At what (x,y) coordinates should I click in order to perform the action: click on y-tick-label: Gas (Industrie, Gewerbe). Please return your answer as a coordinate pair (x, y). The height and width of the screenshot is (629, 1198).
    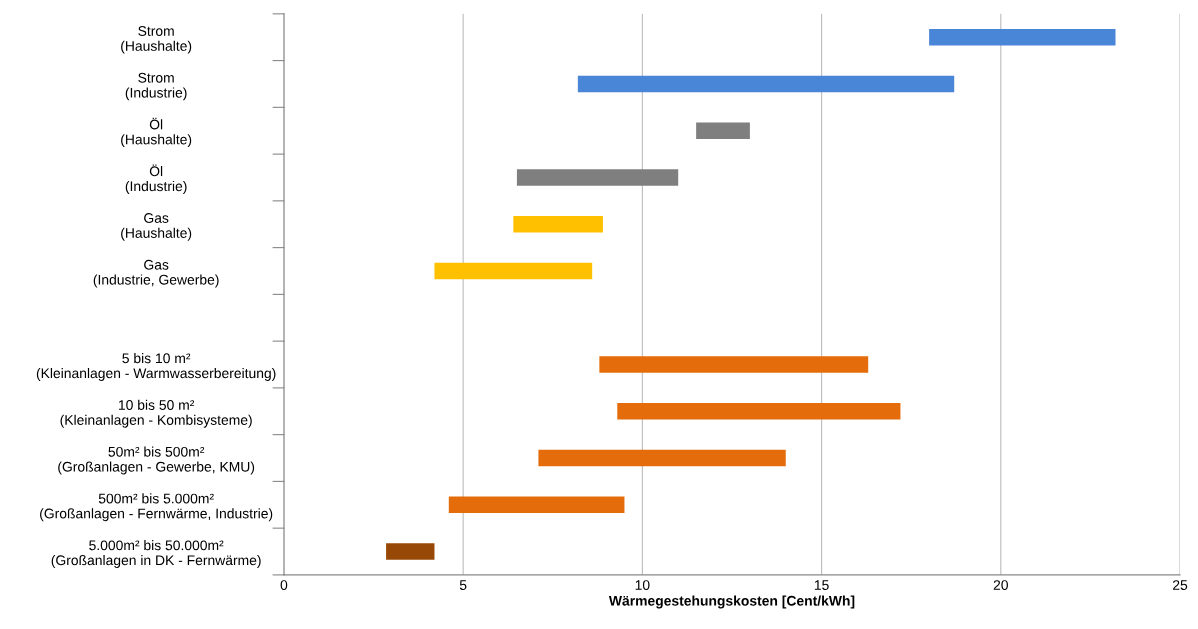
    Looking at the image, I should click on (156, 273).